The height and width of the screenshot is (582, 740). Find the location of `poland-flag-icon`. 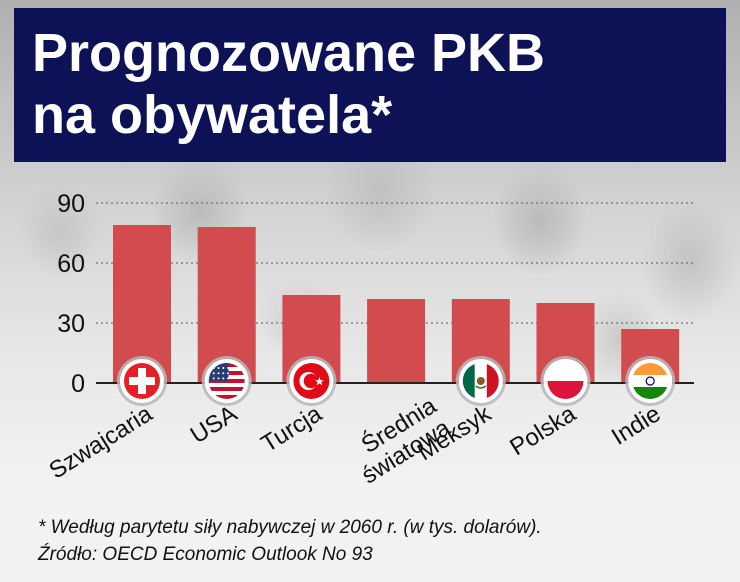

poland-flag-icon is located at coordinates (565, 381).